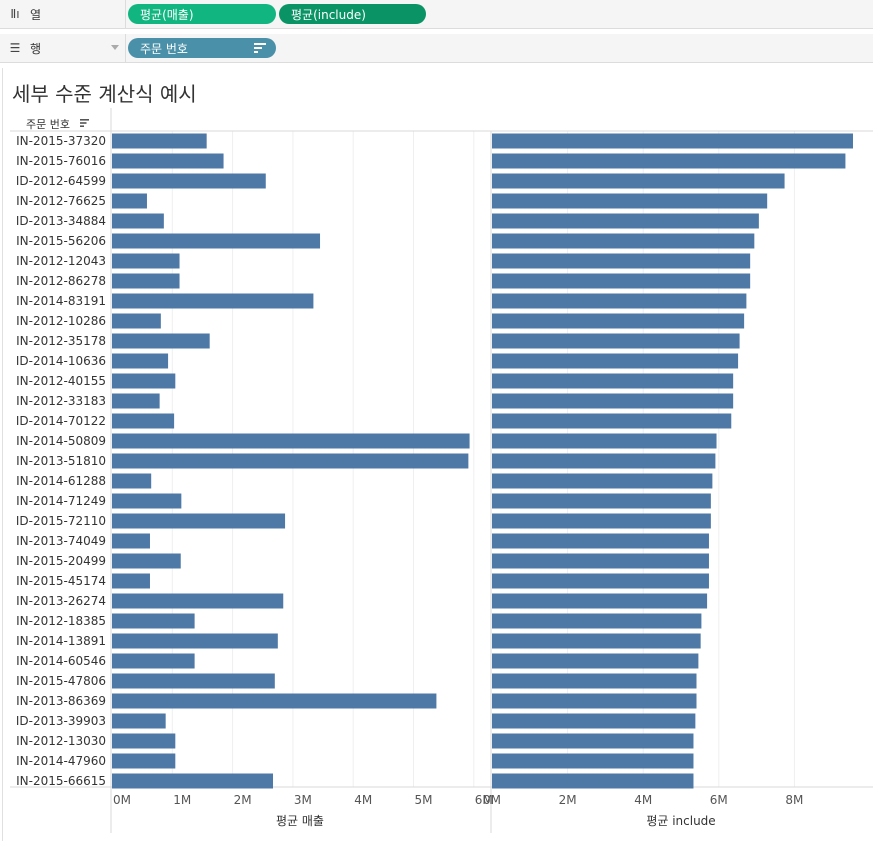 The width and height of the screenshot is (873, 841). What do you see at coordinates (61, 421) in the screenshot?
I see `category-label: ID-2014-70122` at bounding box center [61, 421].